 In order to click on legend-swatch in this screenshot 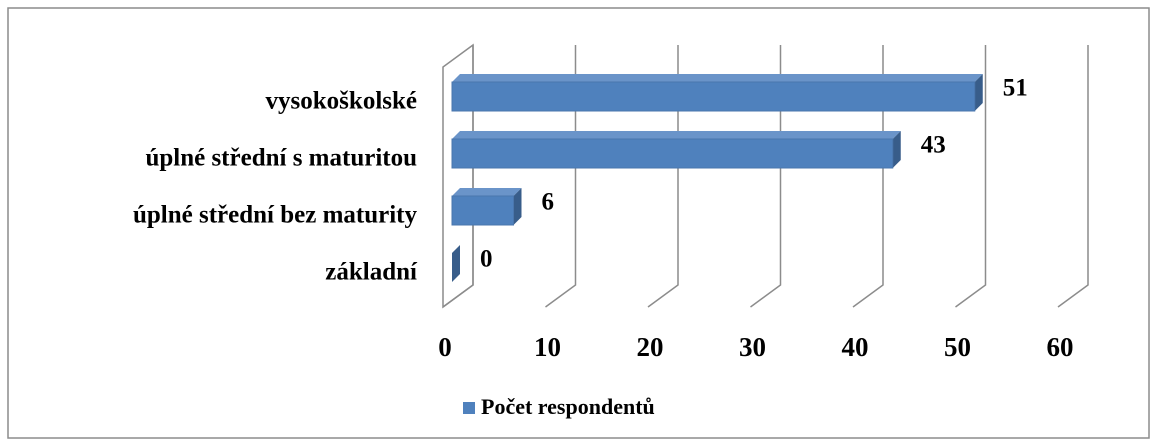, I will do `click(469, 408)`.